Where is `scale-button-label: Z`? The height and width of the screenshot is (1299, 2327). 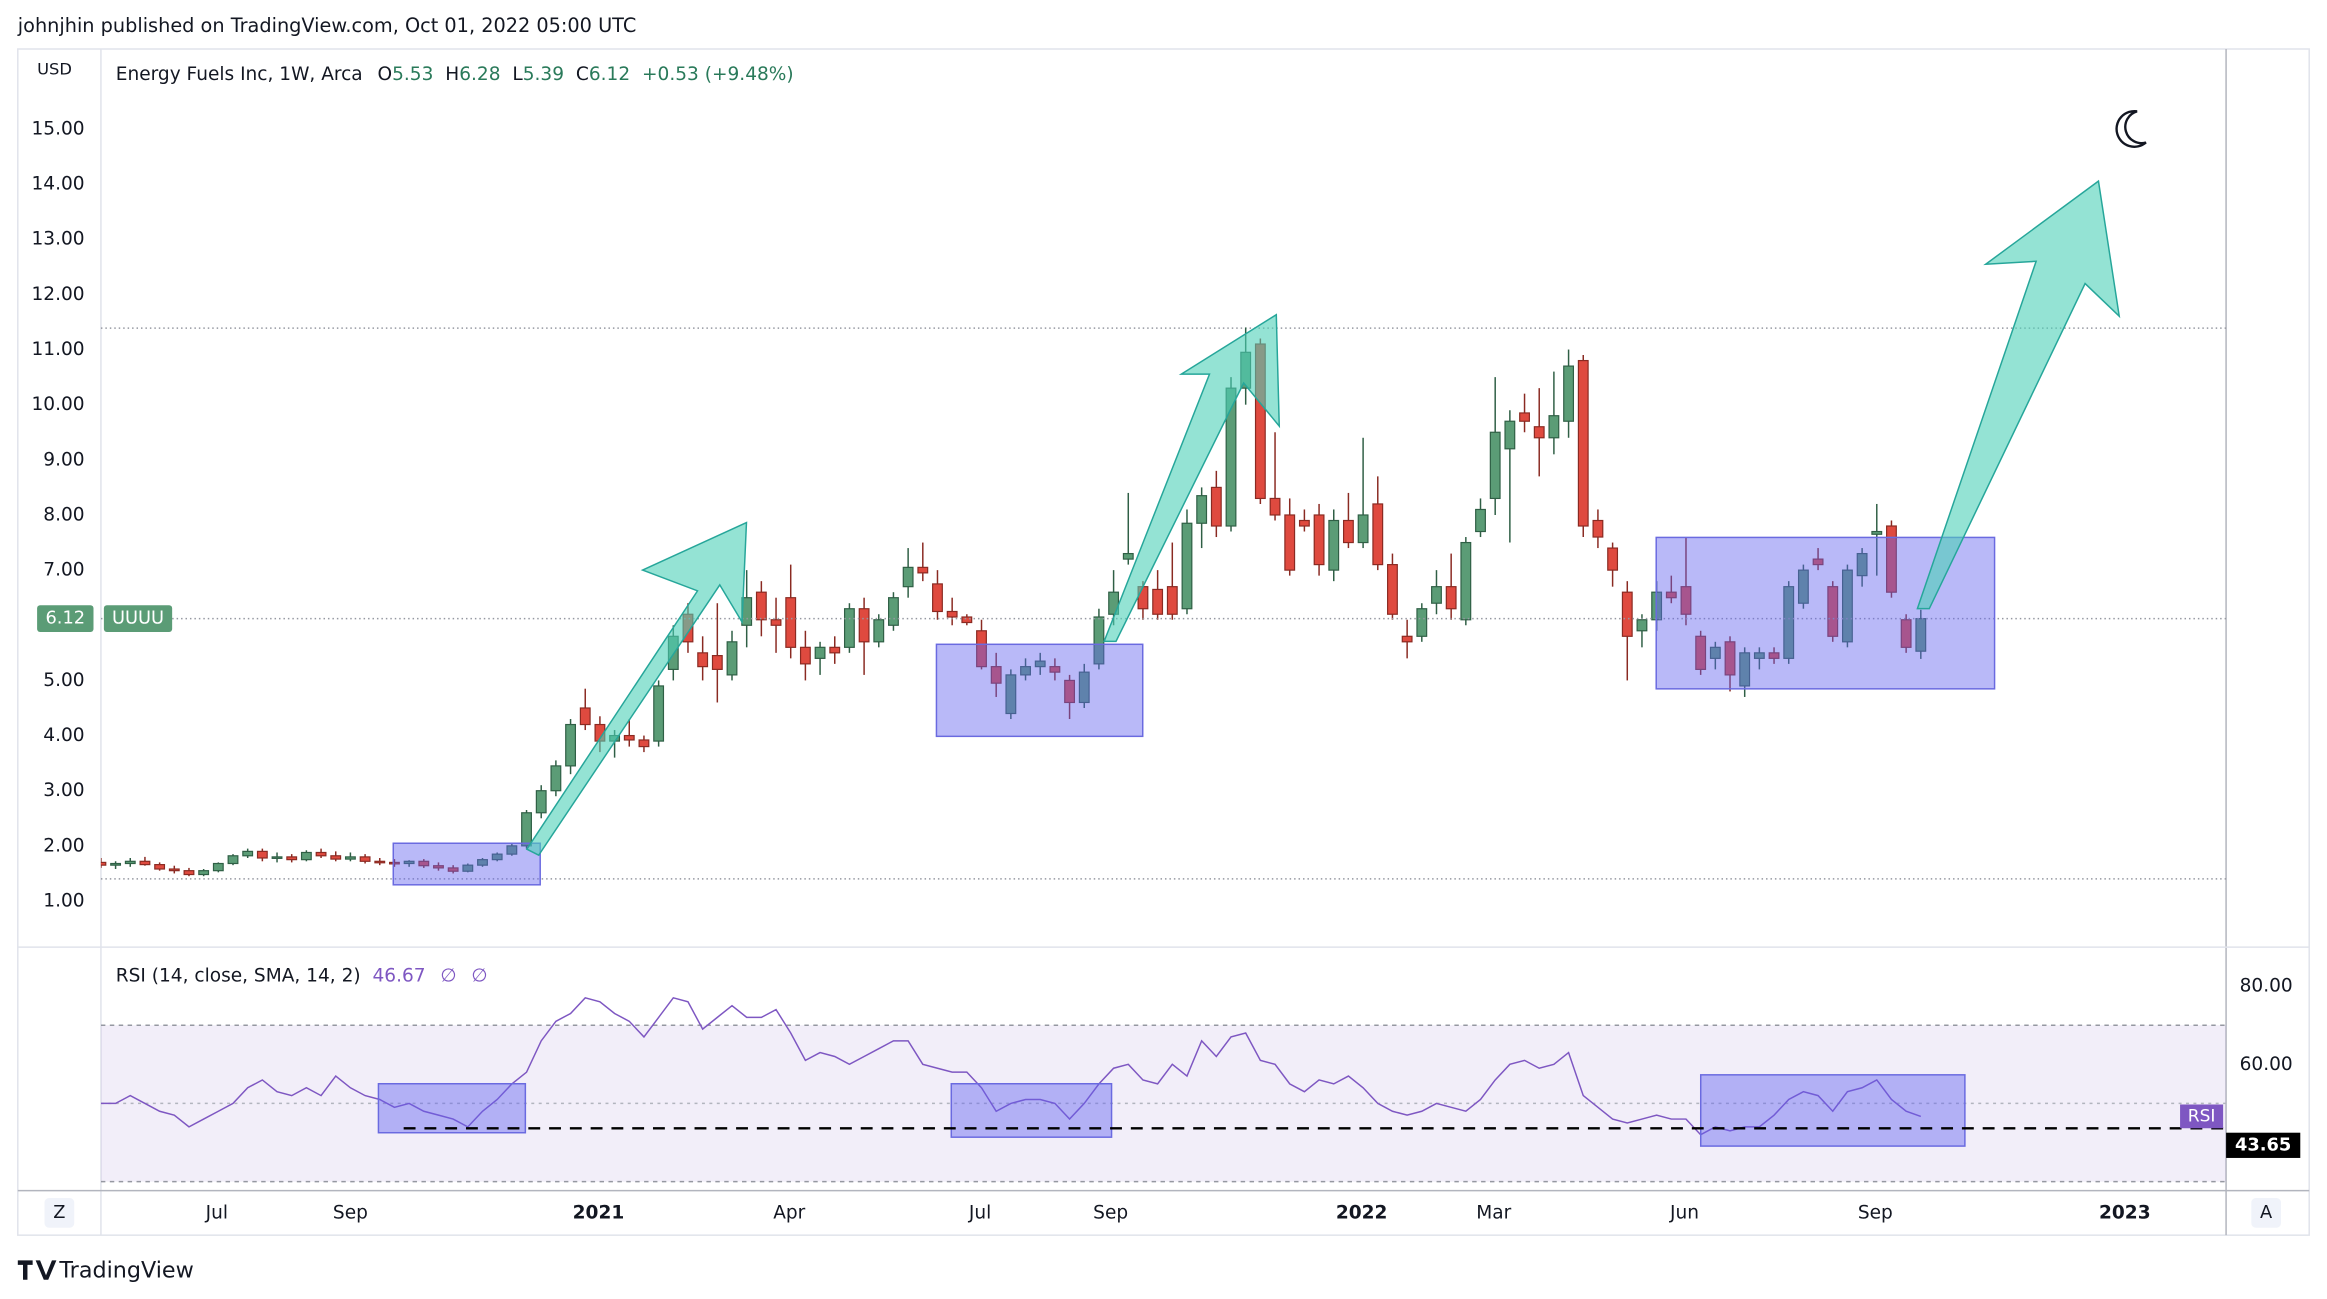 scale-button-label: Z is located at coordinates (59, 1212).